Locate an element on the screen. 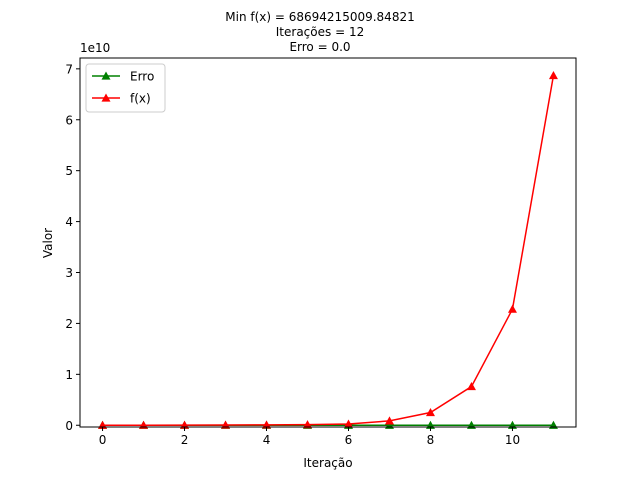  x-tick-label: 2 is located at coordinates (185, 440).